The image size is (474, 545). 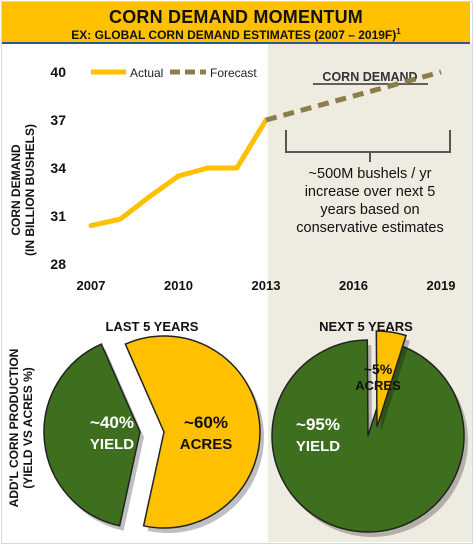 I want to click on y-tick-label: 34, so click(x=58, y=168).